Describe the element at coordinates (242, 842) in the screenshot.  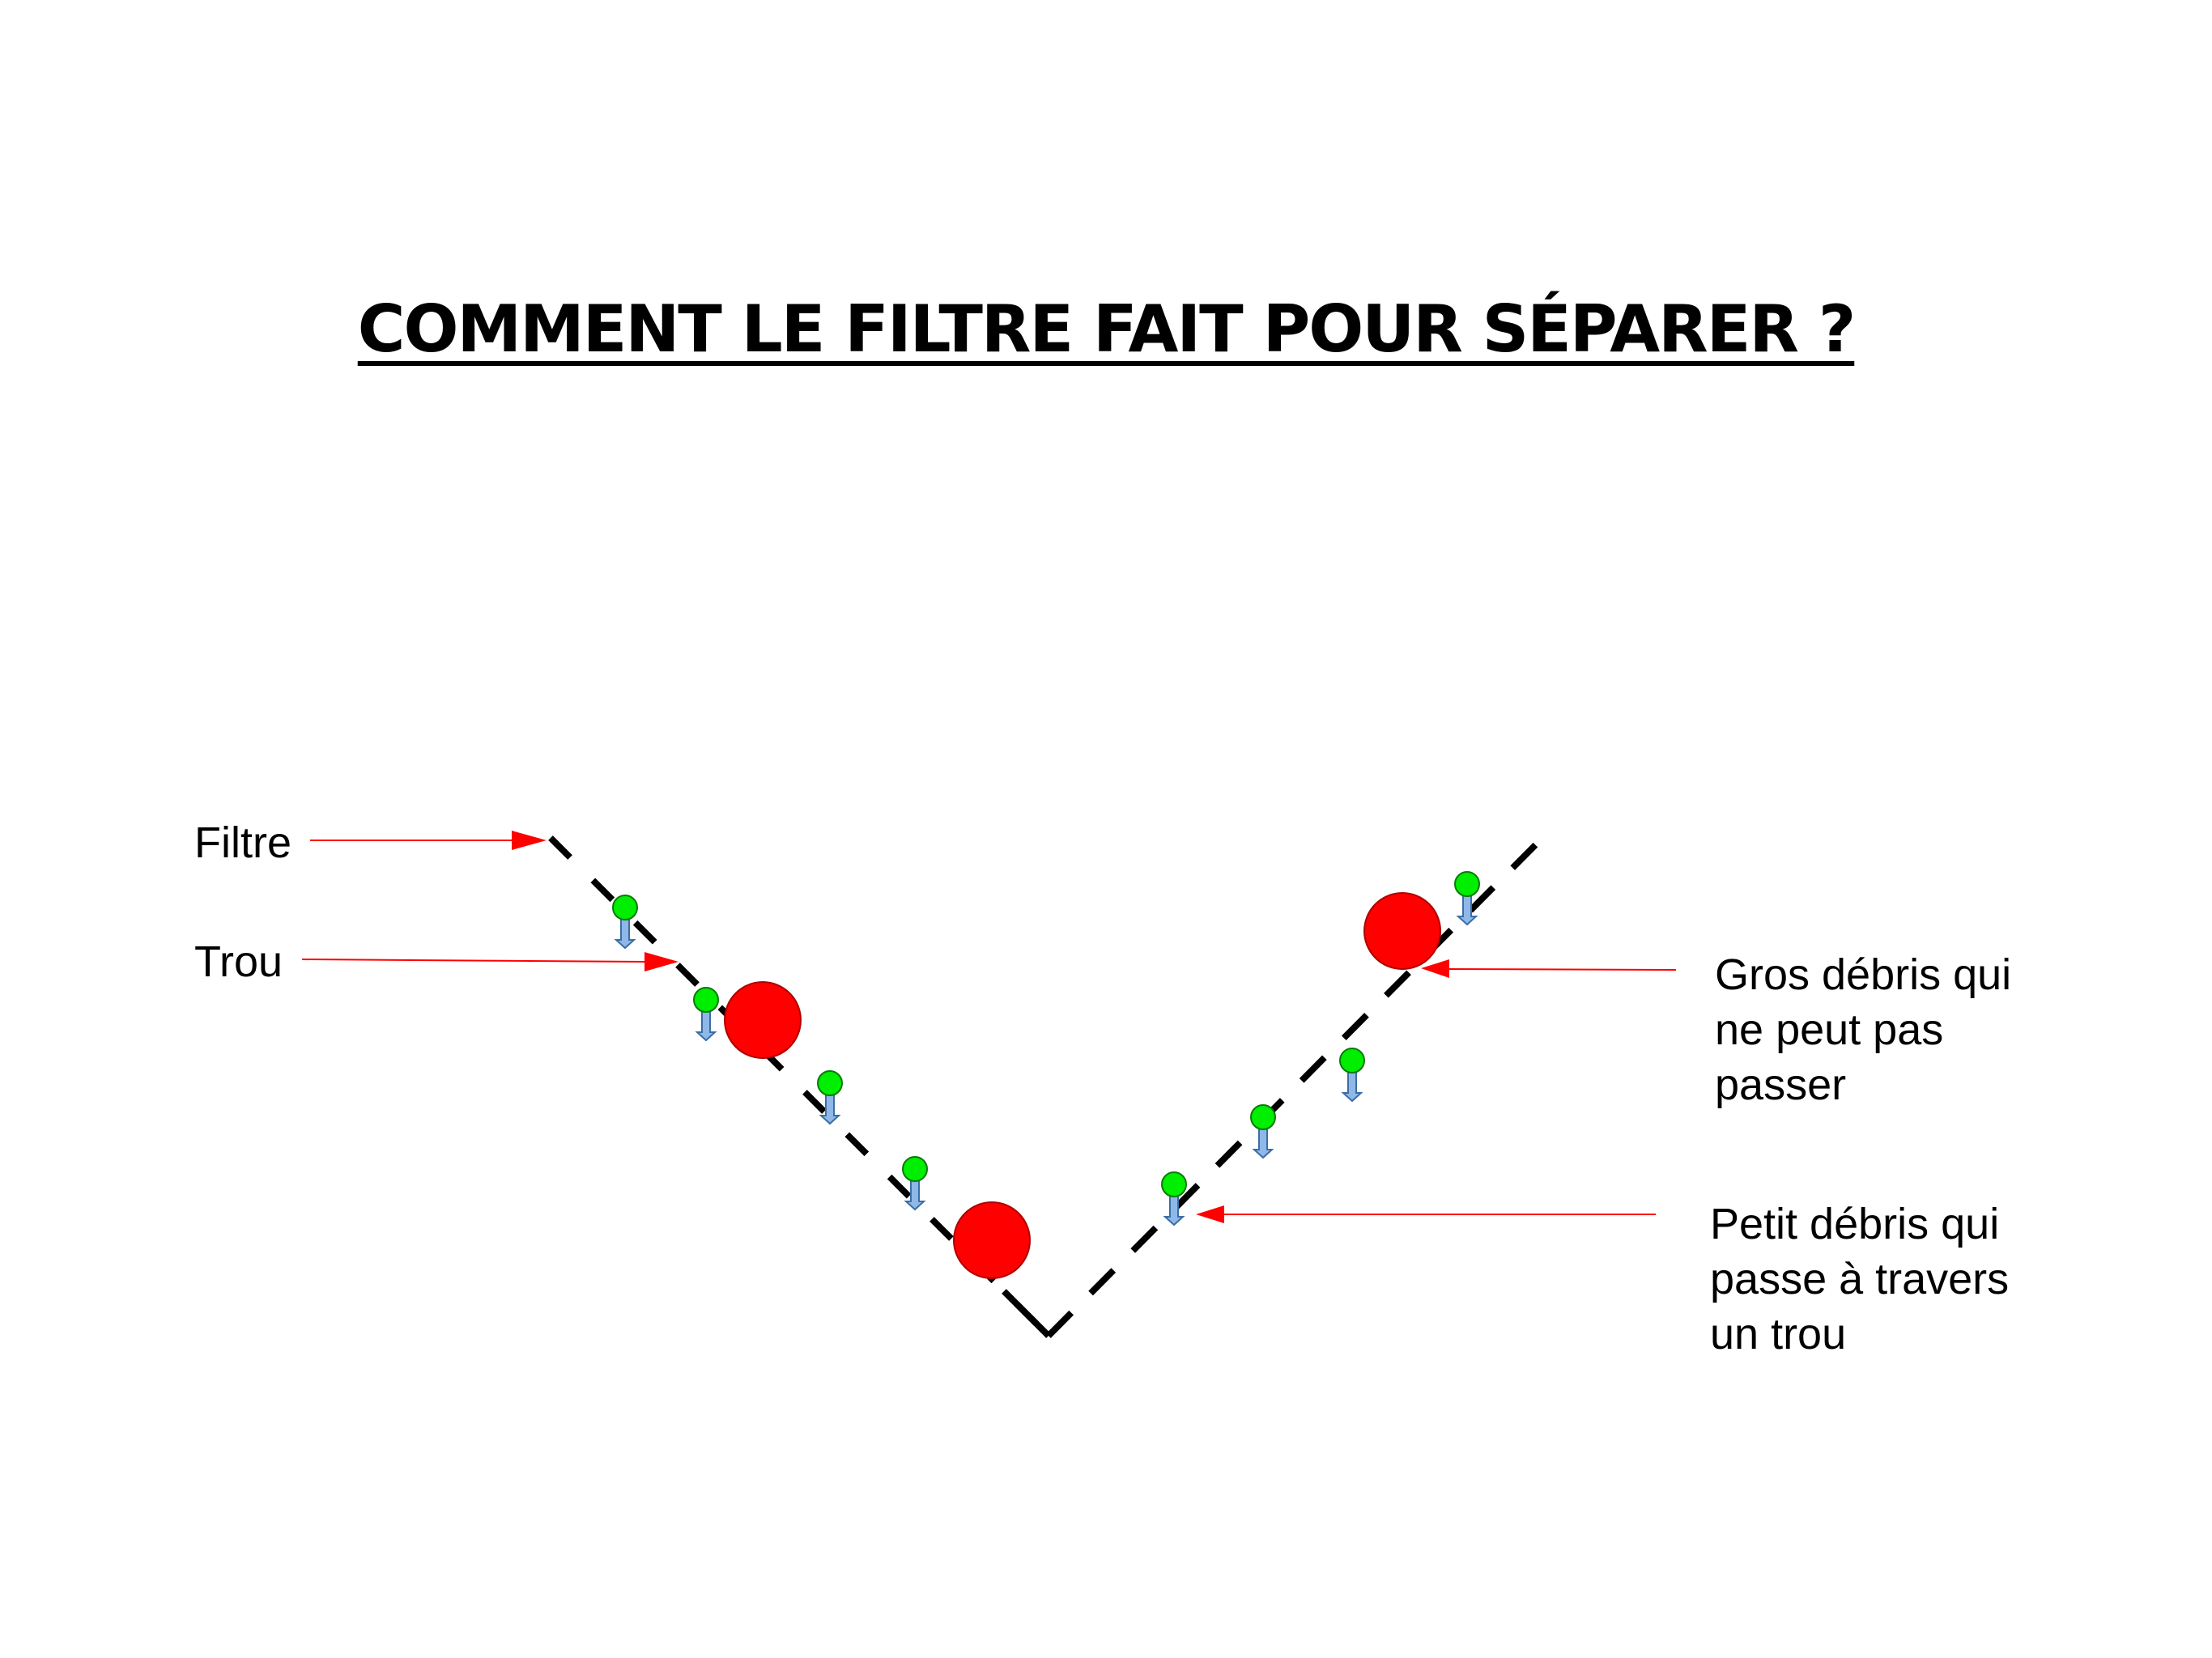
I see `label-filtre: Filtre` at that location.